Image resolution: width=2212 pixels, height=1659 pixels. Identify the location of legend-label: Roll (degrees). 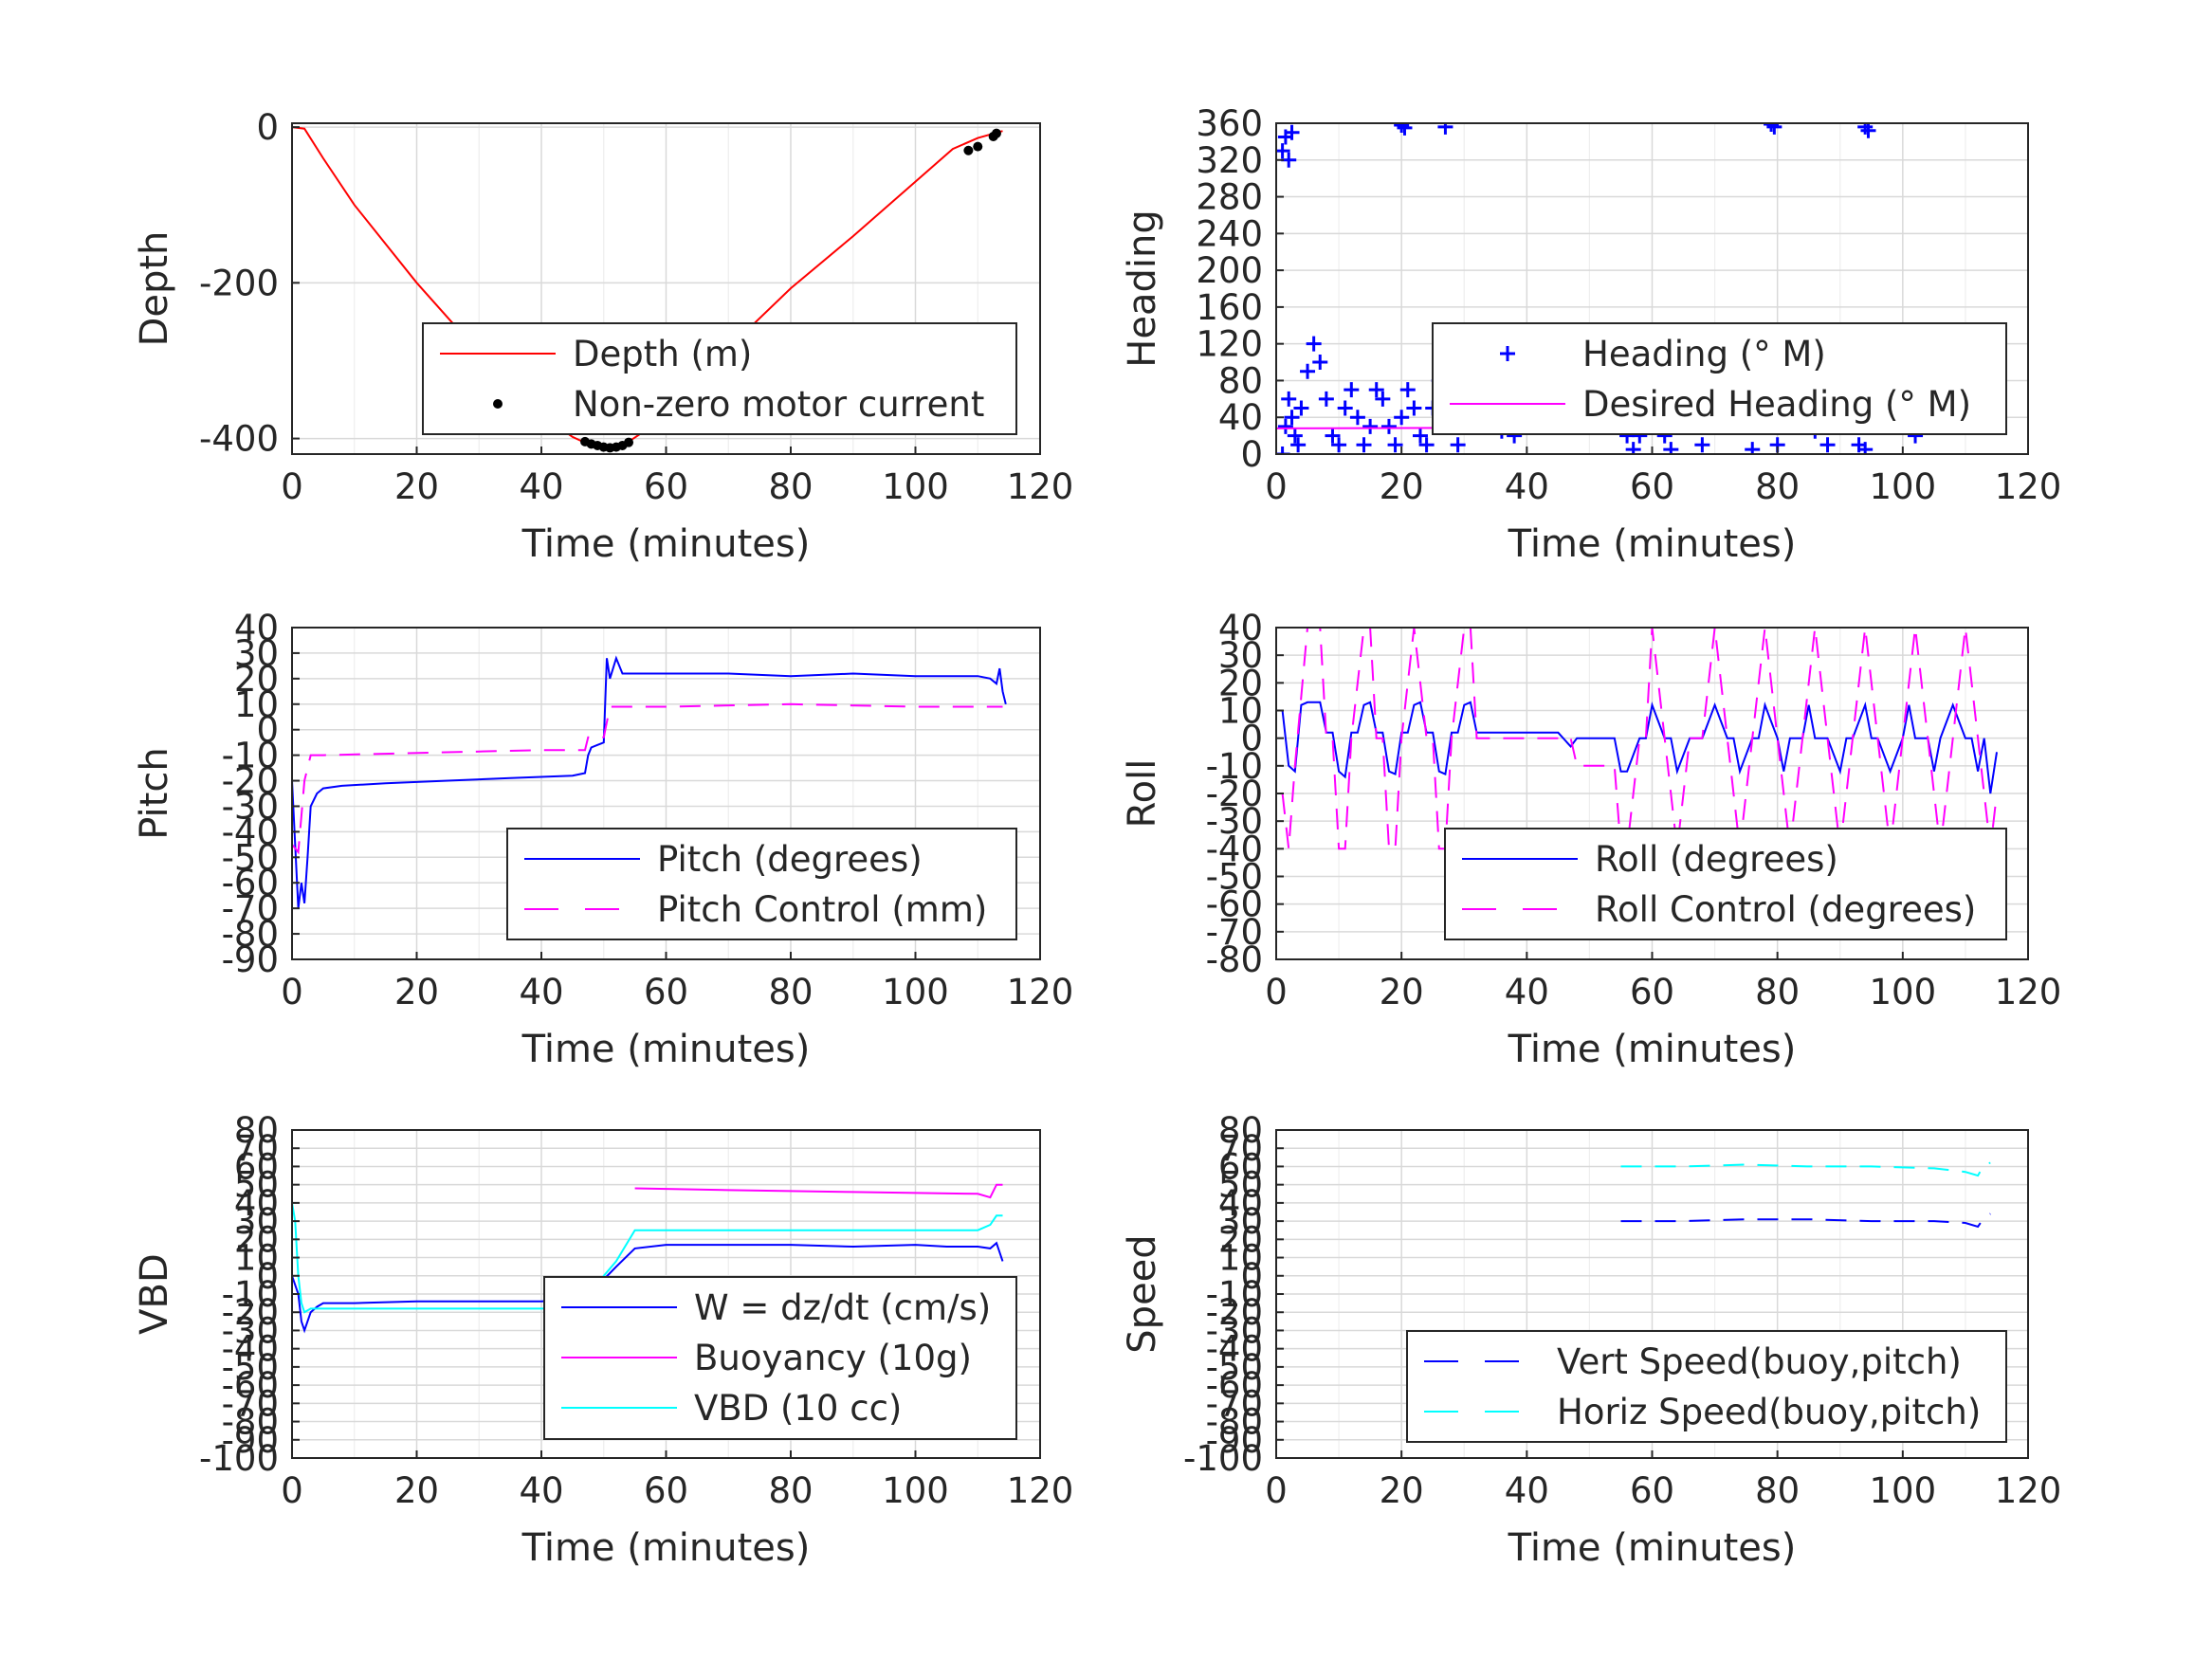
(1716, 859).